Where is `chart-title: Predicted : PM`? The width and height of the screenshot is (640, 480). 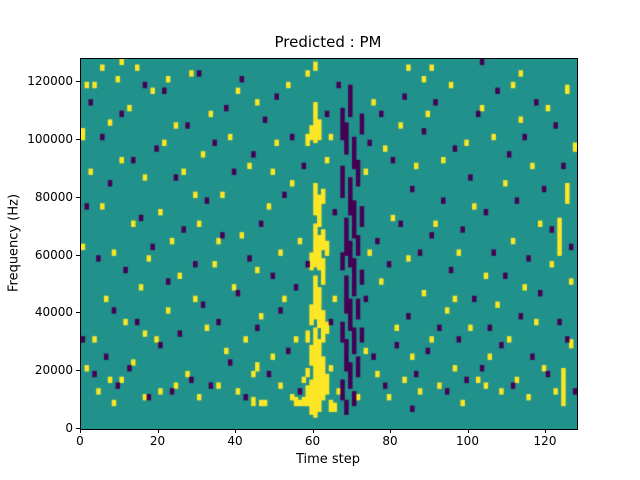 chart-title: Predicted : PM is located at coordinates (328, 42).